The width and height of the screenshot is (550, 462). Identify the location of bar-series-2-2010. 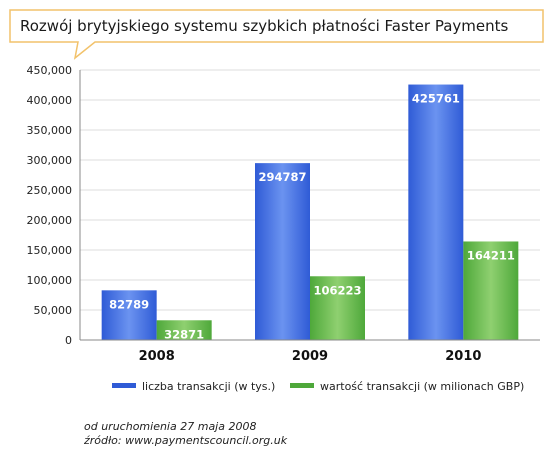
(491, 290).